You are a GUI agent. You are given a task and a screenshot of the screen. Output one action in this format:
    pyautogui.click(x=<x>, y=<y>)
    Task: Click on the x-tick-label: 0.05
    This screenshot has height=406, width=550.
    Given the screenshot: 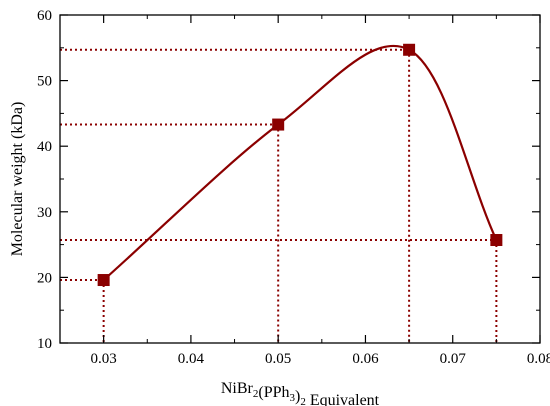 What is the action you would take?
    pyautogui.click(x=278, y=359)
    